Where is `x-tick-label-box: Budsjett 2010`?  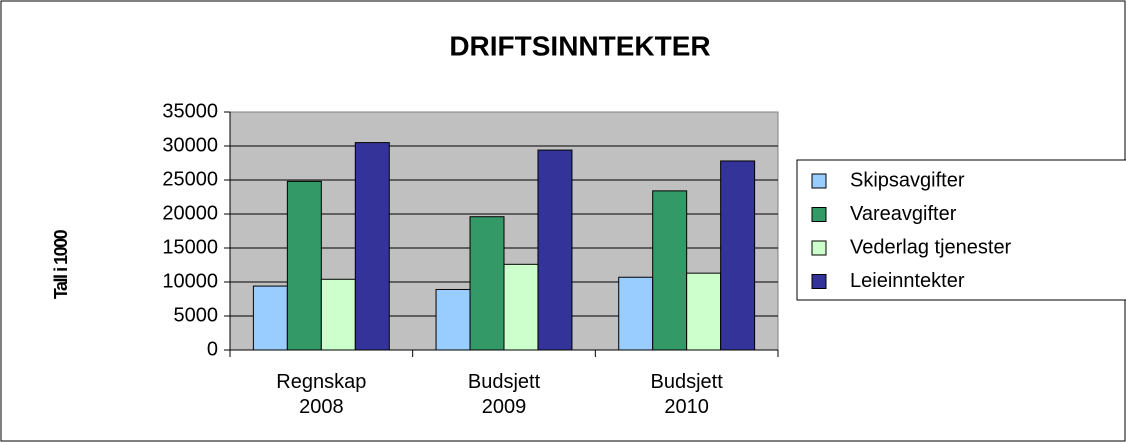 x-tick-label-box: Budsjett 2010 is located at coordinates (686, 394).